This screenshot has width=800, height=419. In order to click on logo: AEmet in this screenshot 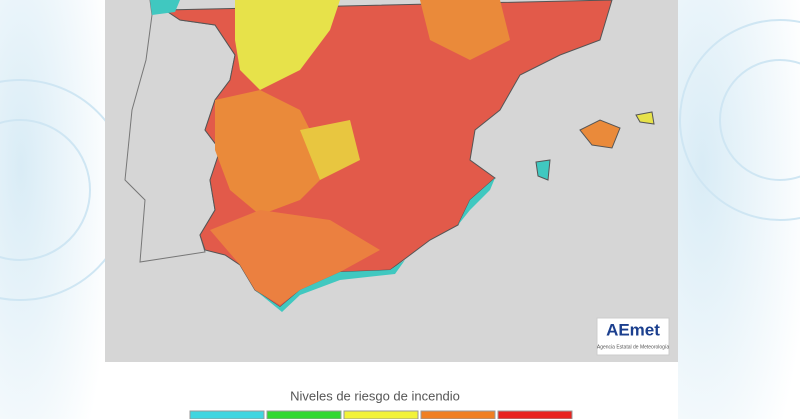, I will do `click(633, 329)`.